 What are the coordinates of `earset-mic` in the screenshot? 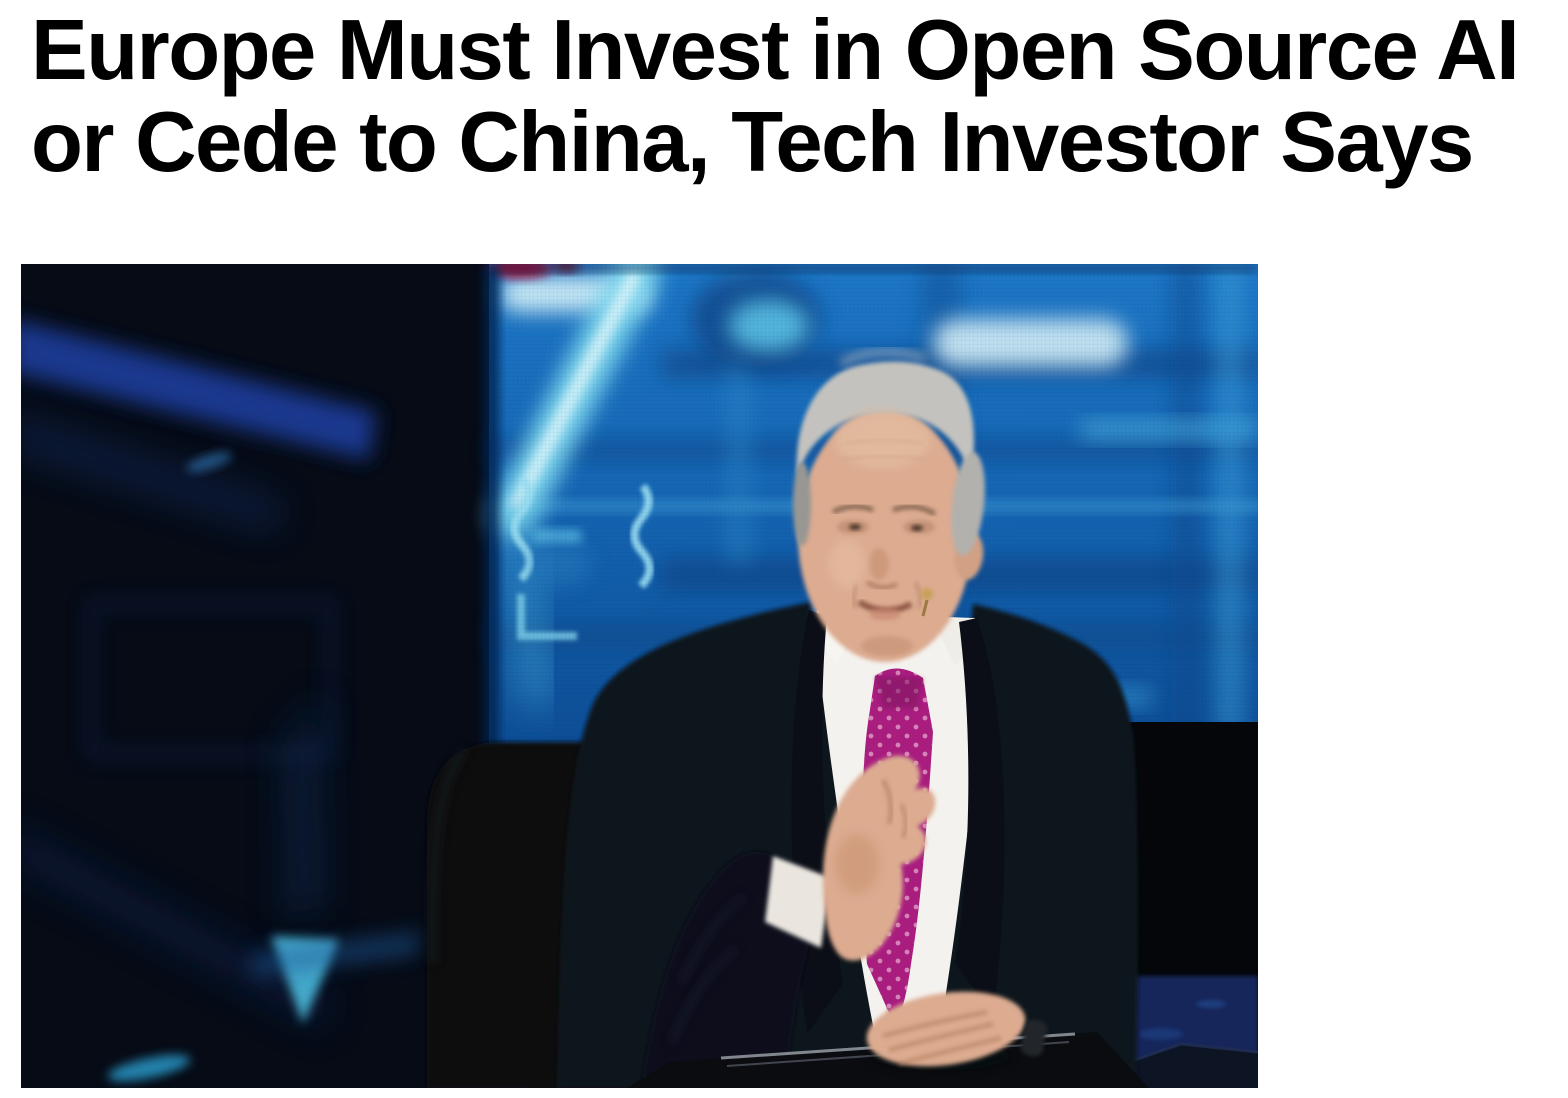 It's located at (927, 594).